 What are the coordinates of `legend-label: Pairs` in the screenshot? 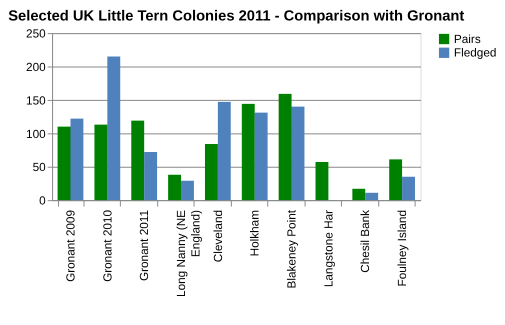 It's located at (467, 39).